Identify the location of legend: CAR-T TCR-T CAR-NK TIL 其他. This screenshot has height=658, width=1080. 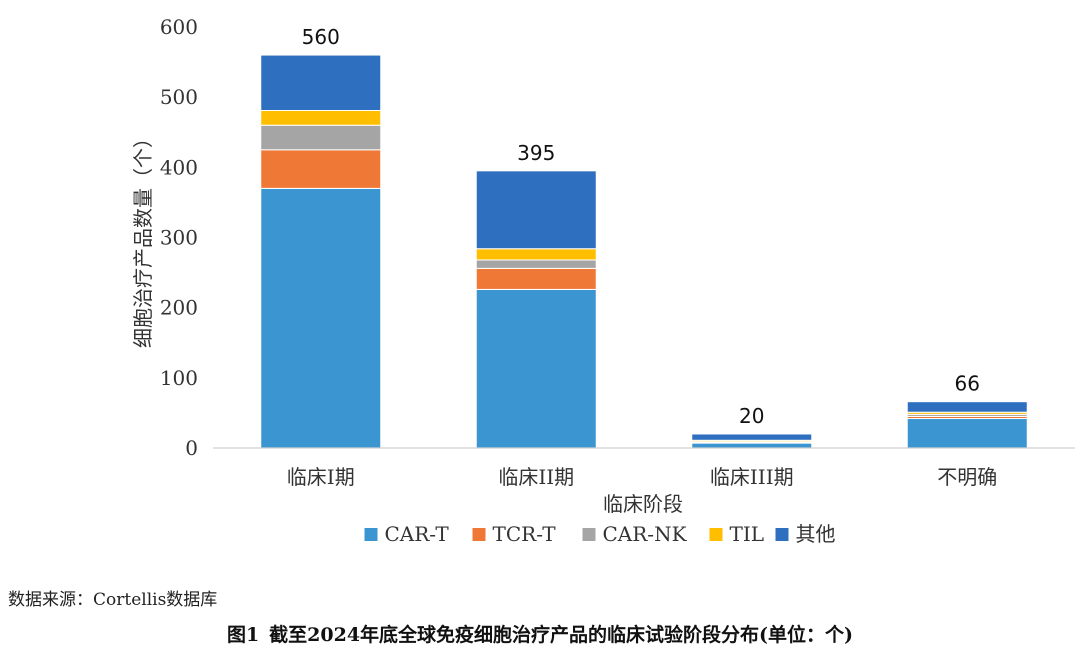
(600, 534).